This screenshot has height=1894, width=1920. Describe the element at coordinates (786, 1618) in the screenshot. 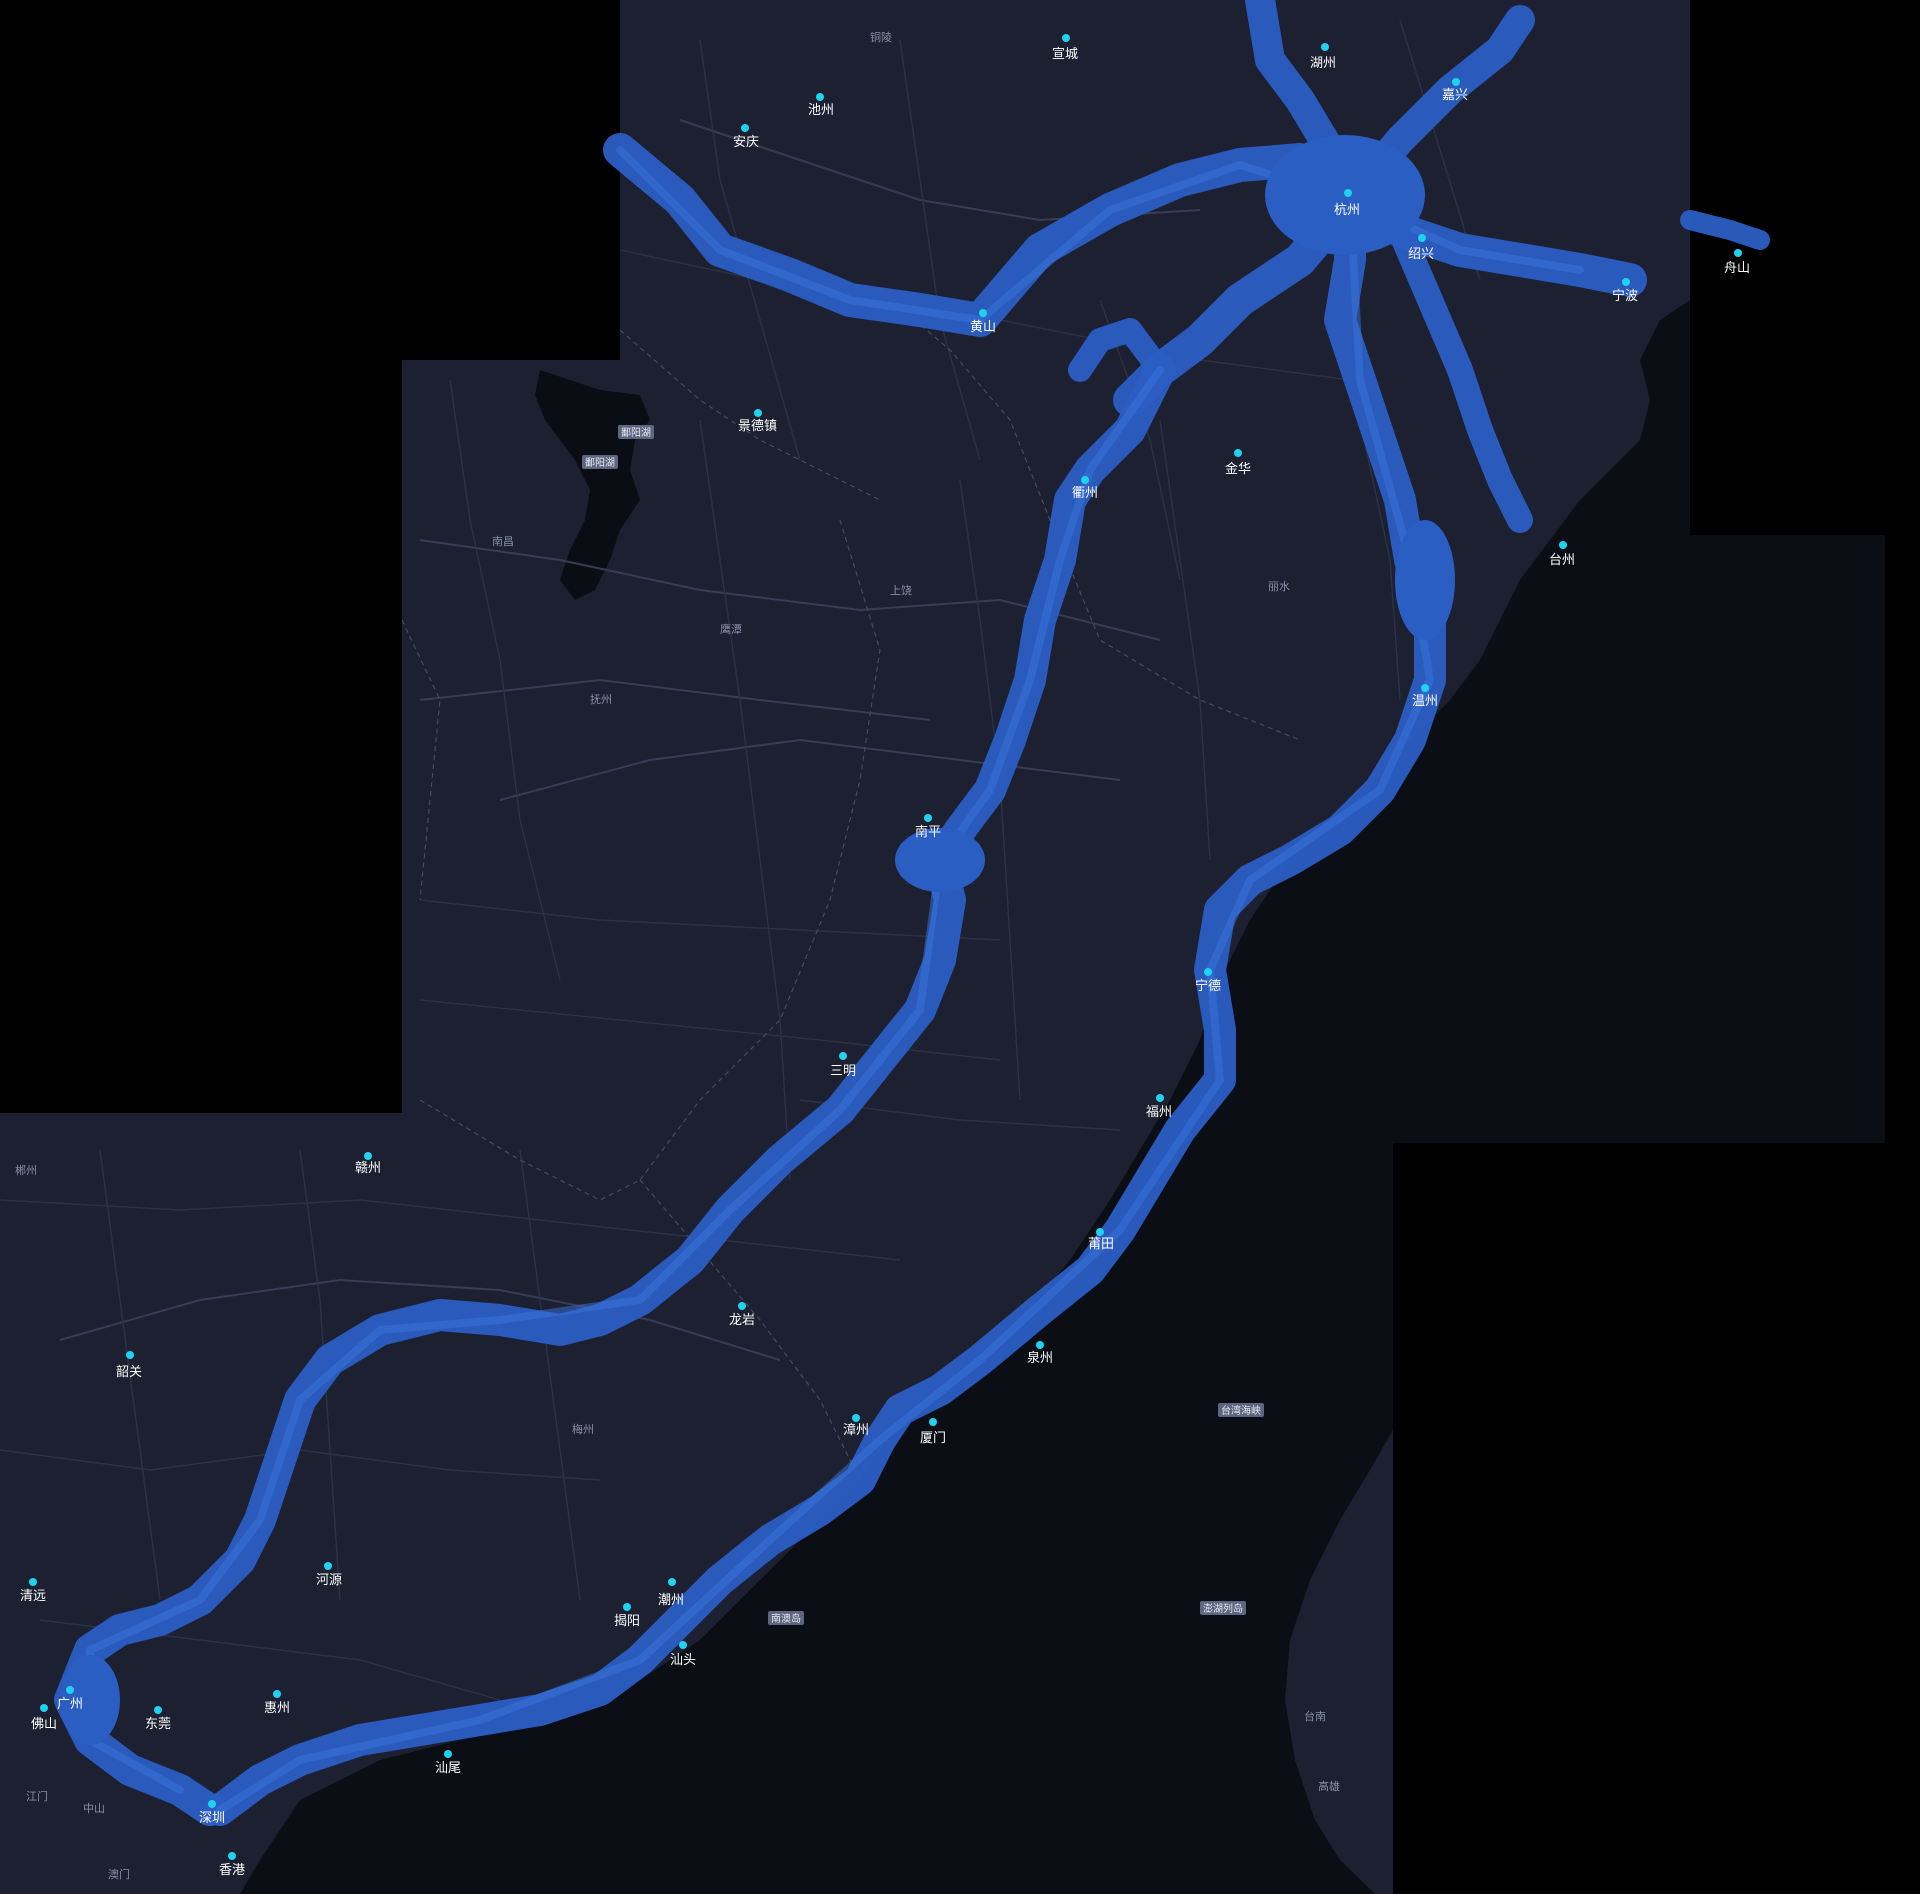

I see `boxed-label: 南澳岛` at that location.